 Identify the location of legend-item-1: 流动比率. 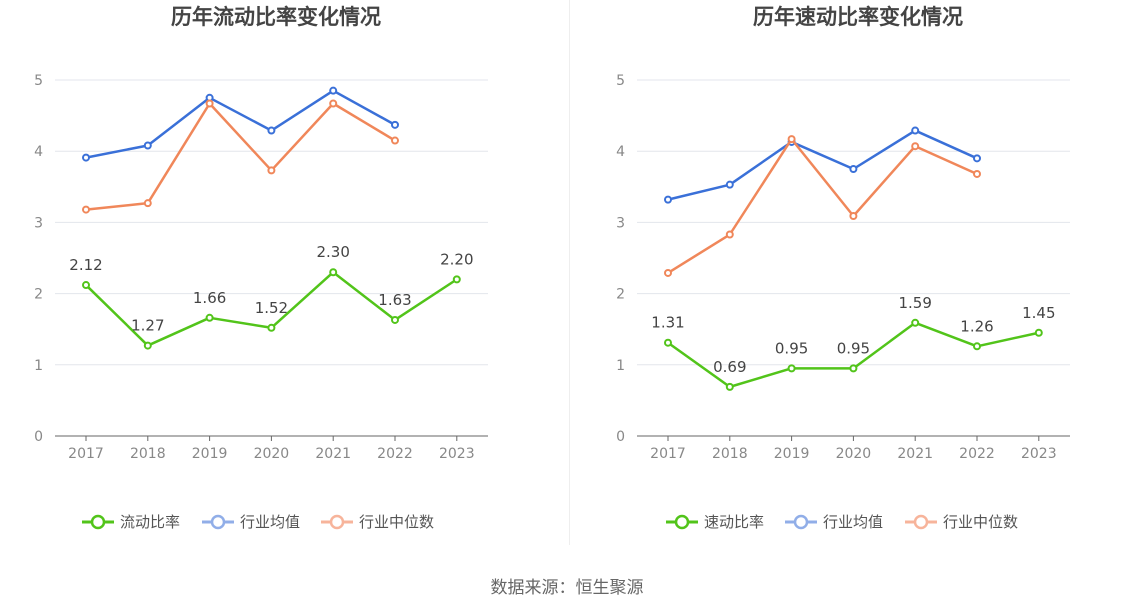
(131, 522).